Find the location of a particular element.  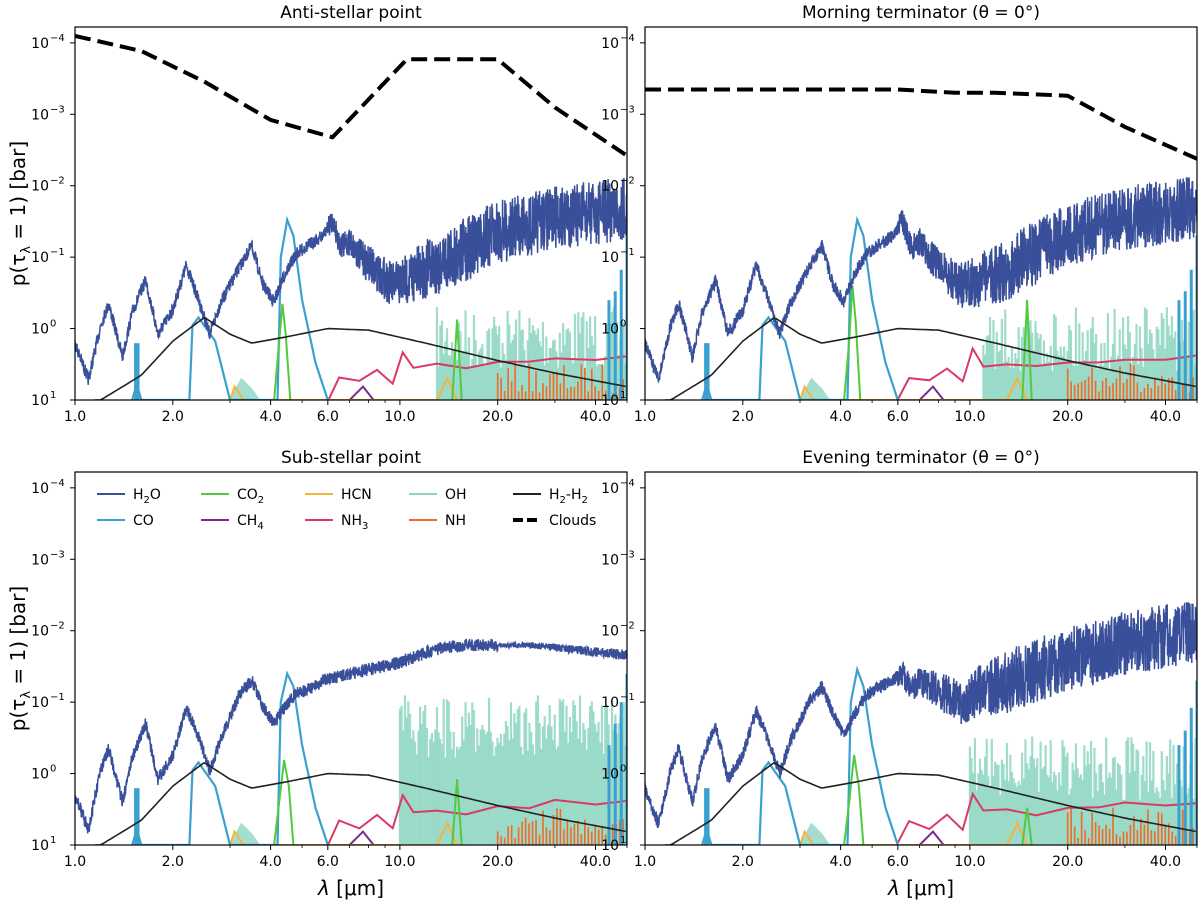

legend-label-co2: CO2 is located at coordinates (250, 496).